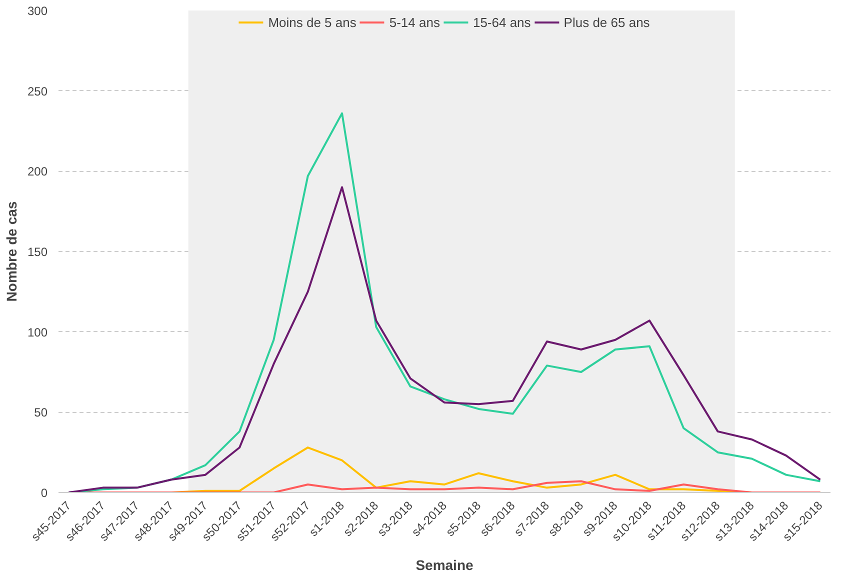 The image size is (854, 581). I want to click on y-tick-label: 100, so click(37, 332).